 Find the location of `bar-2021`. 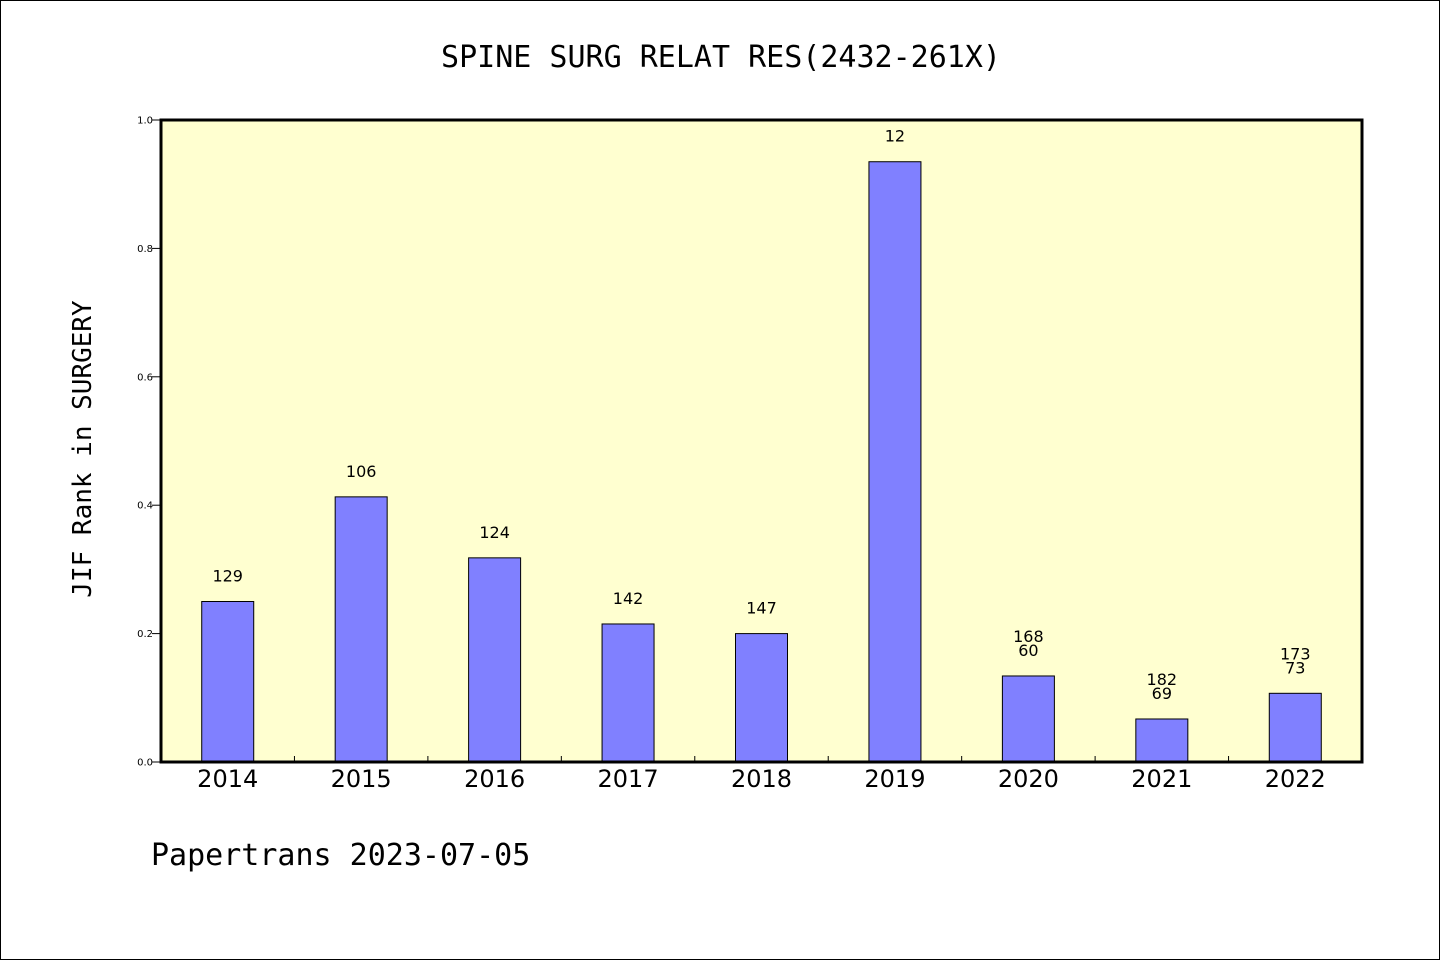

bar-2021 is located at coordinates (1162, 740).